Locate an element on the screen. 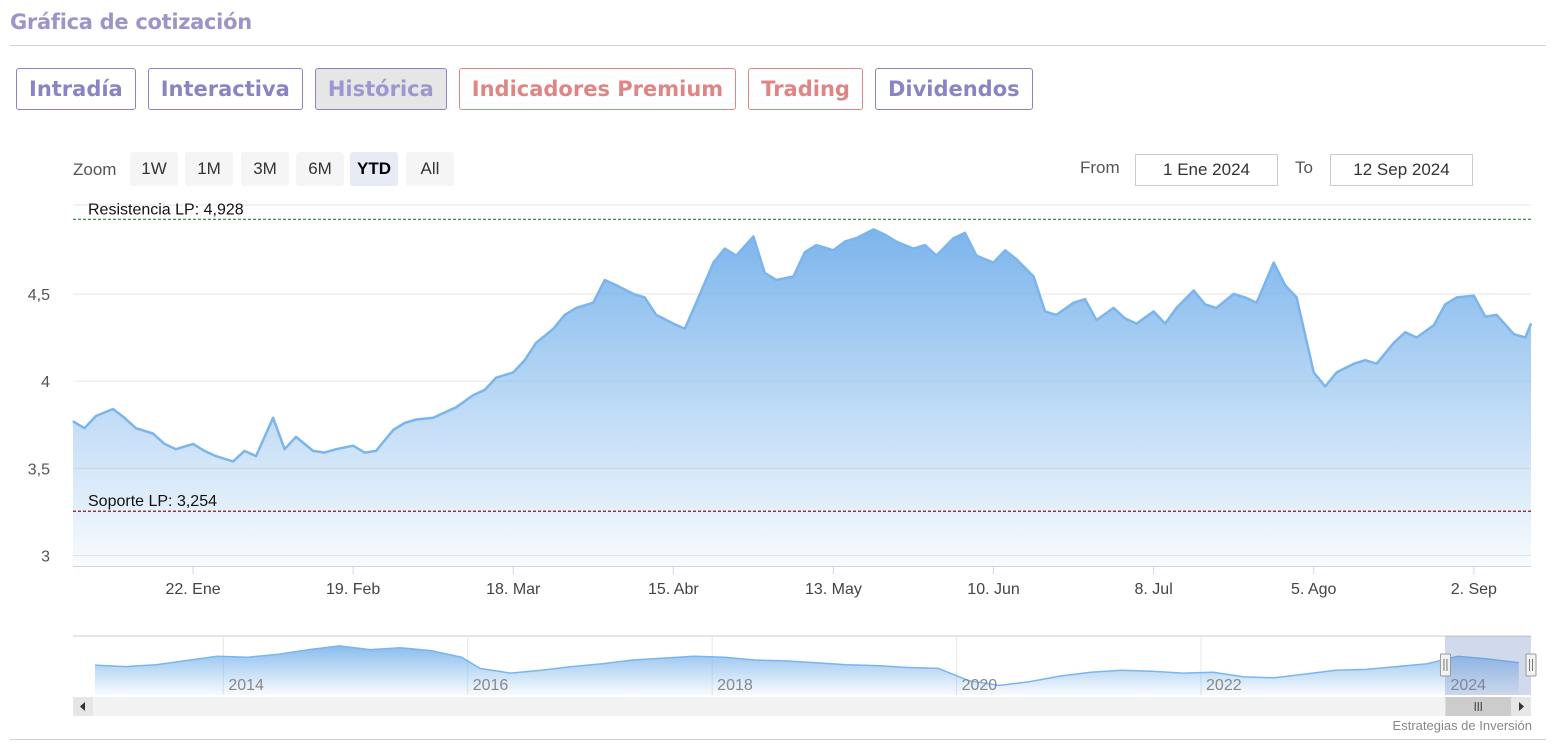 This screenshot has width=1554, height=754. x-tick-label: 10. Jun is located at coordinates (993, 589).